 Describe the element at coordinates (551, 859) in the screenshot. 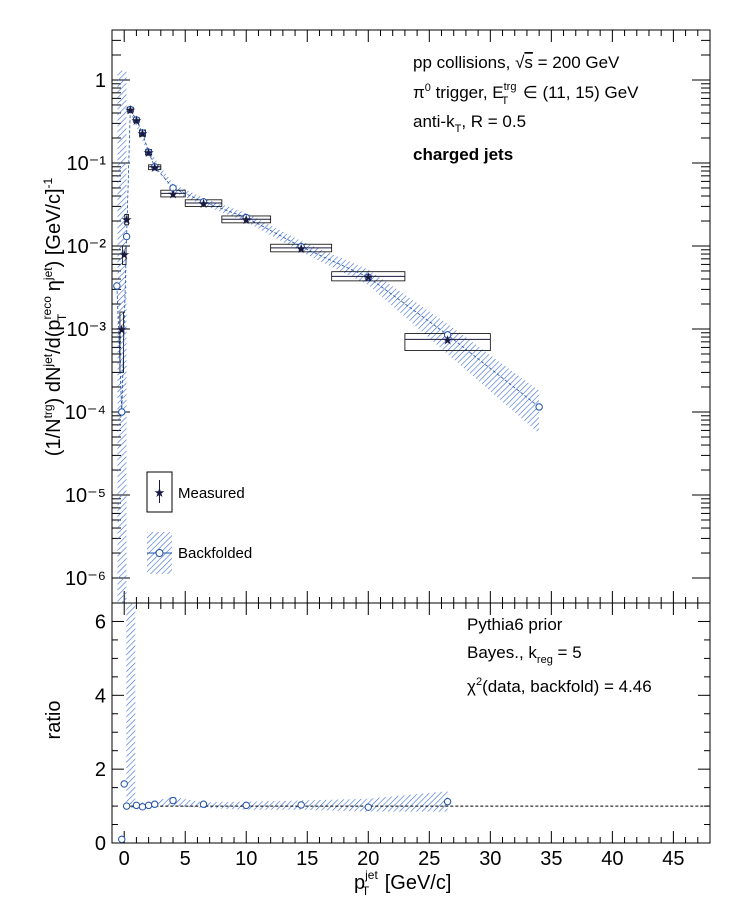

I see `x-tick-label: 35` at that location.